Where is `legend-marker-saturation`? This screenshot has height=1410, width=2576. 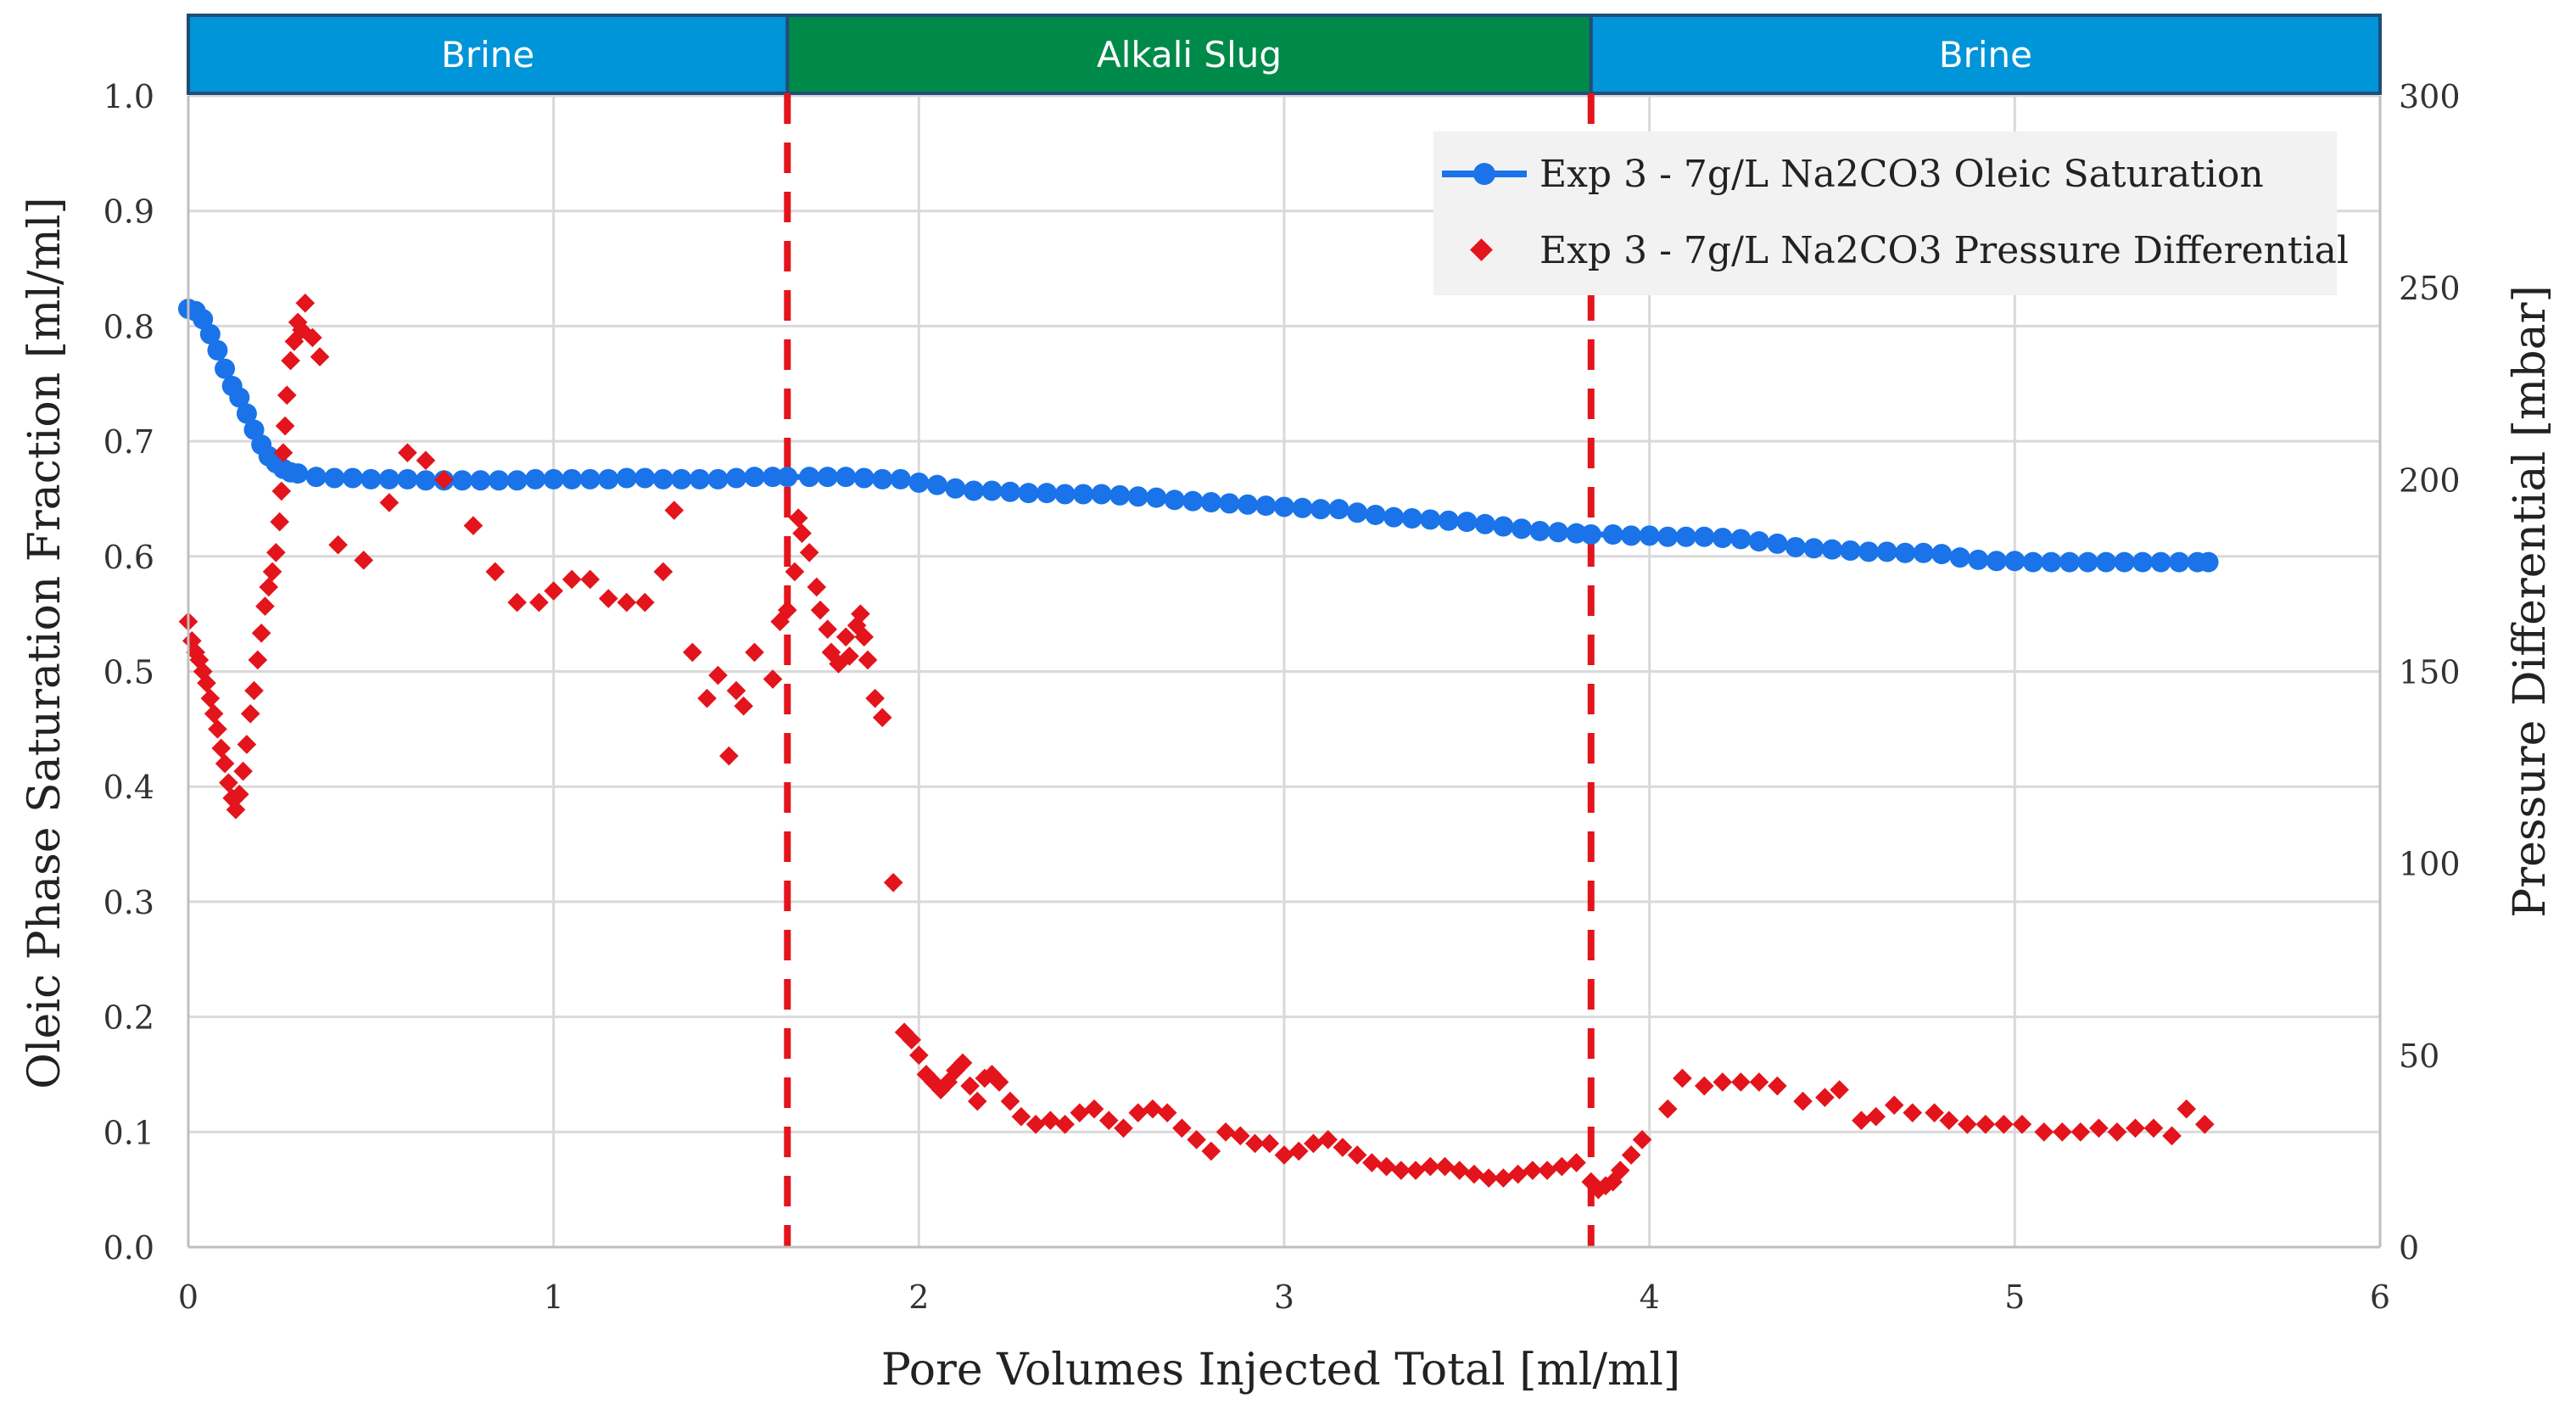
legend-marker-saturation is located at coordinates (1484, 174).